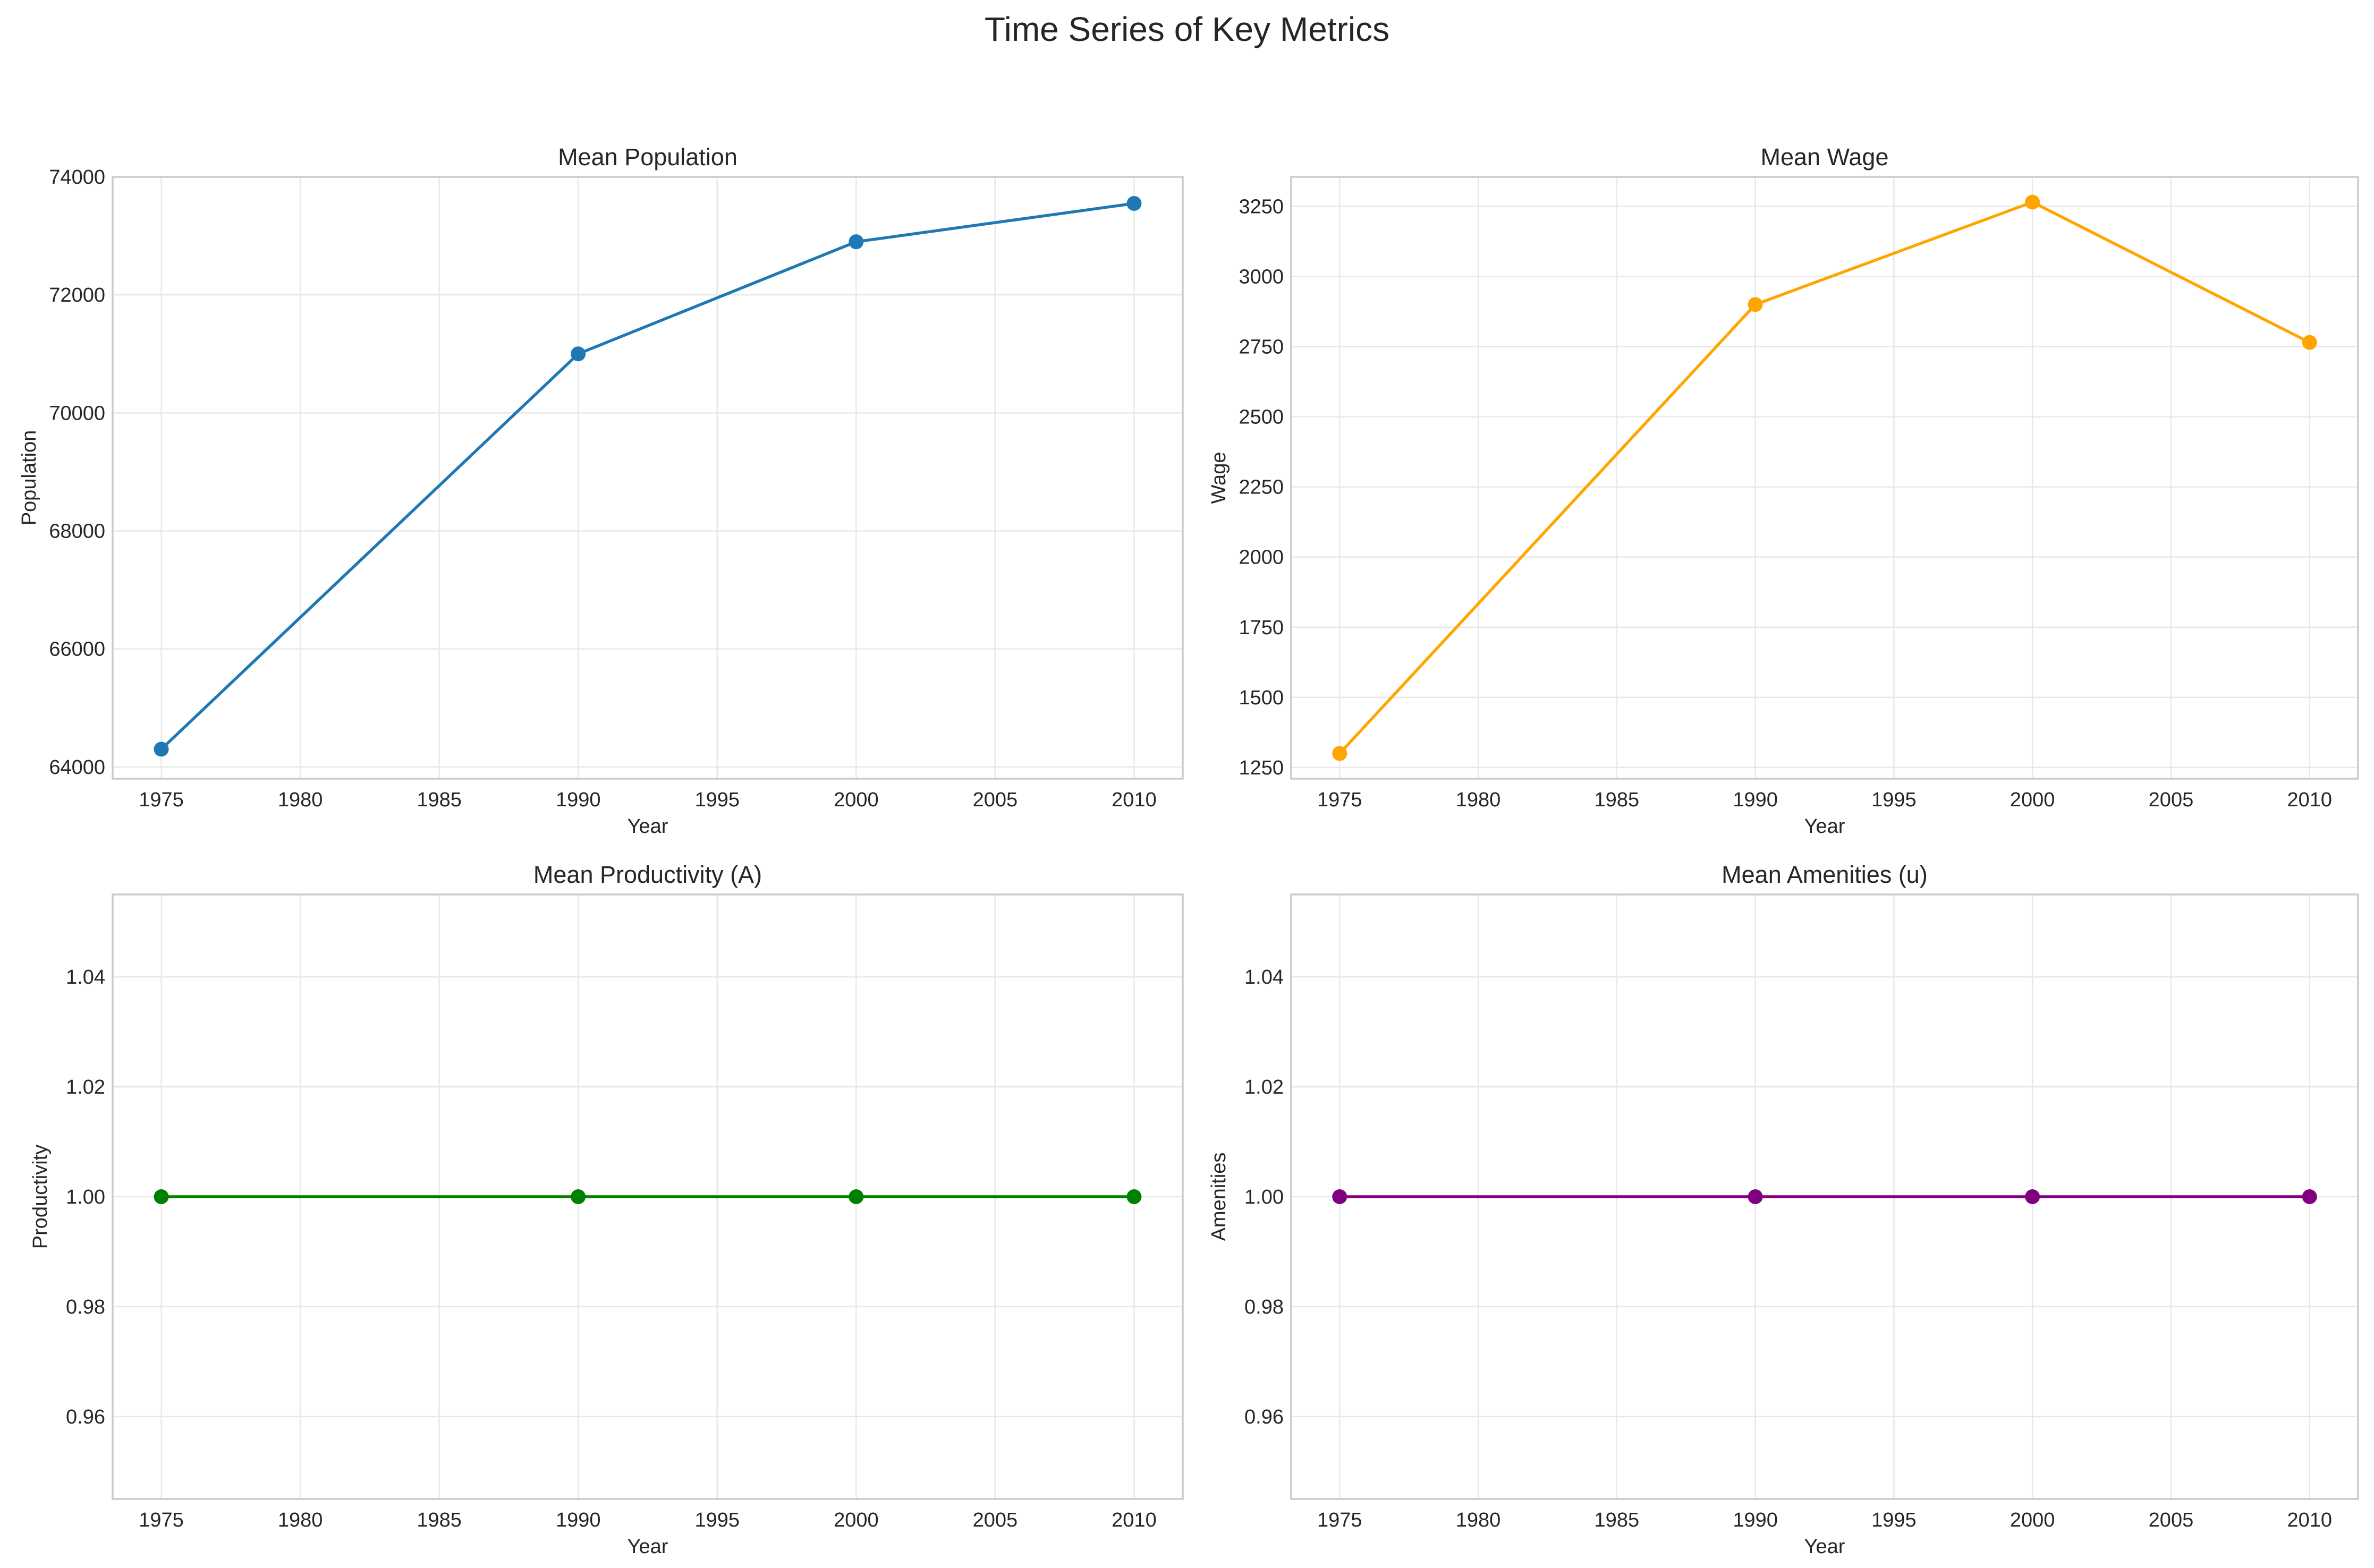 The image size is (2374, 1568). I want to click on y-tick-label: 2250, so click(1261, 487).